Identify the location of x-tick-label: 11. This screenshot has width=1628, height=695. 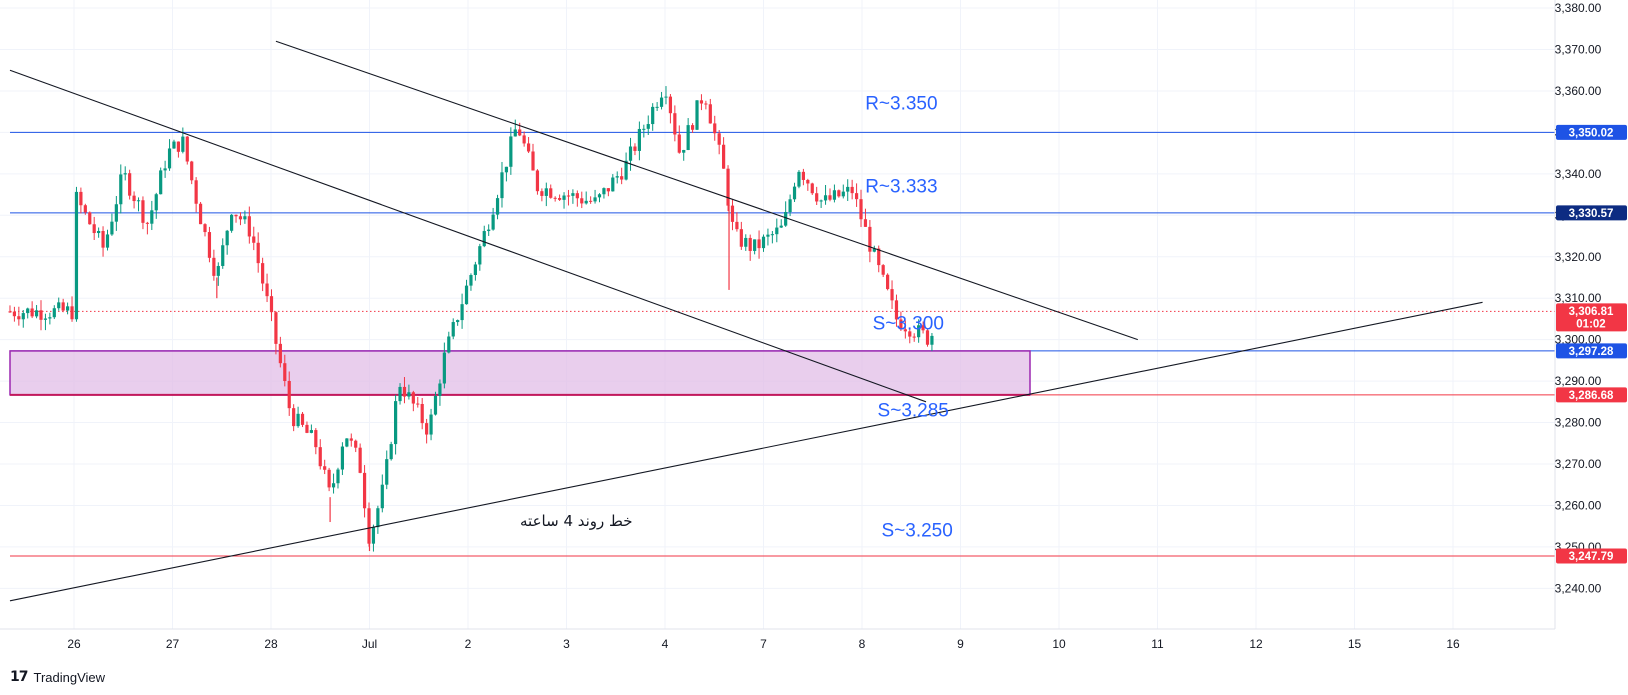
(1157, 644).